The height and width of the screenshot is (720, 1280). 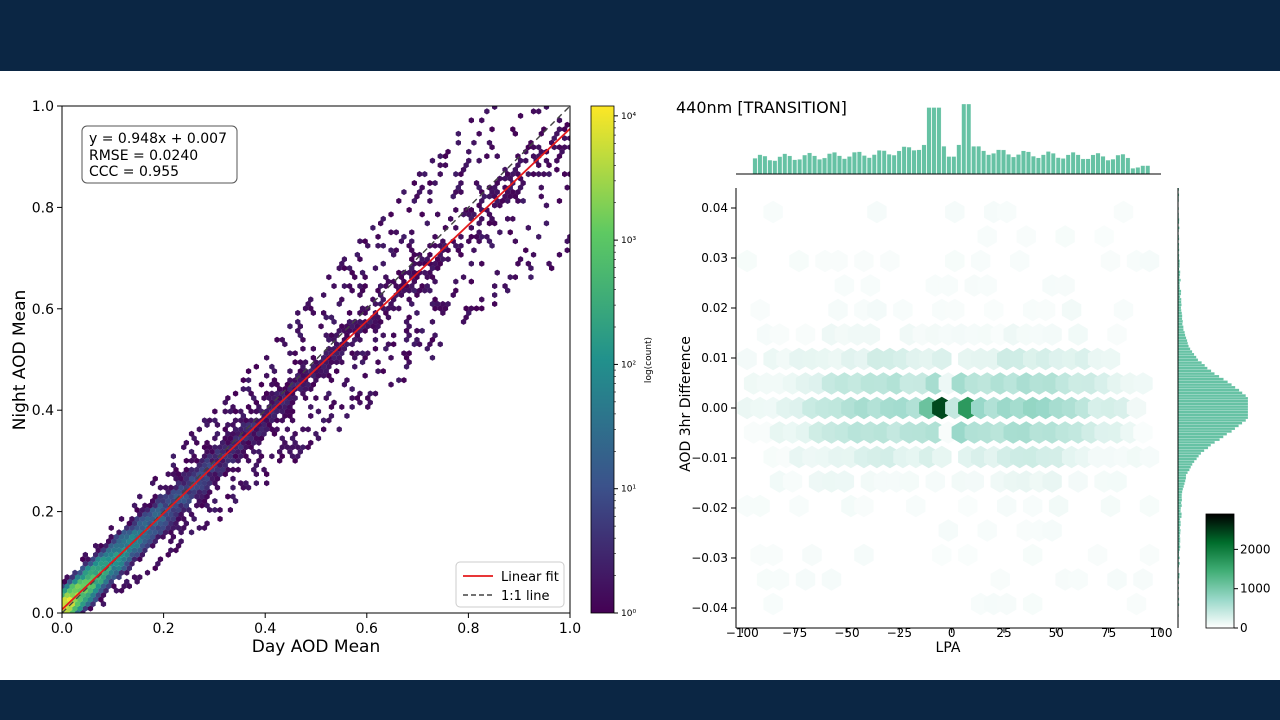 I want to click on stats-ccc: CCC = 0.955, so click(x=134, y=172).